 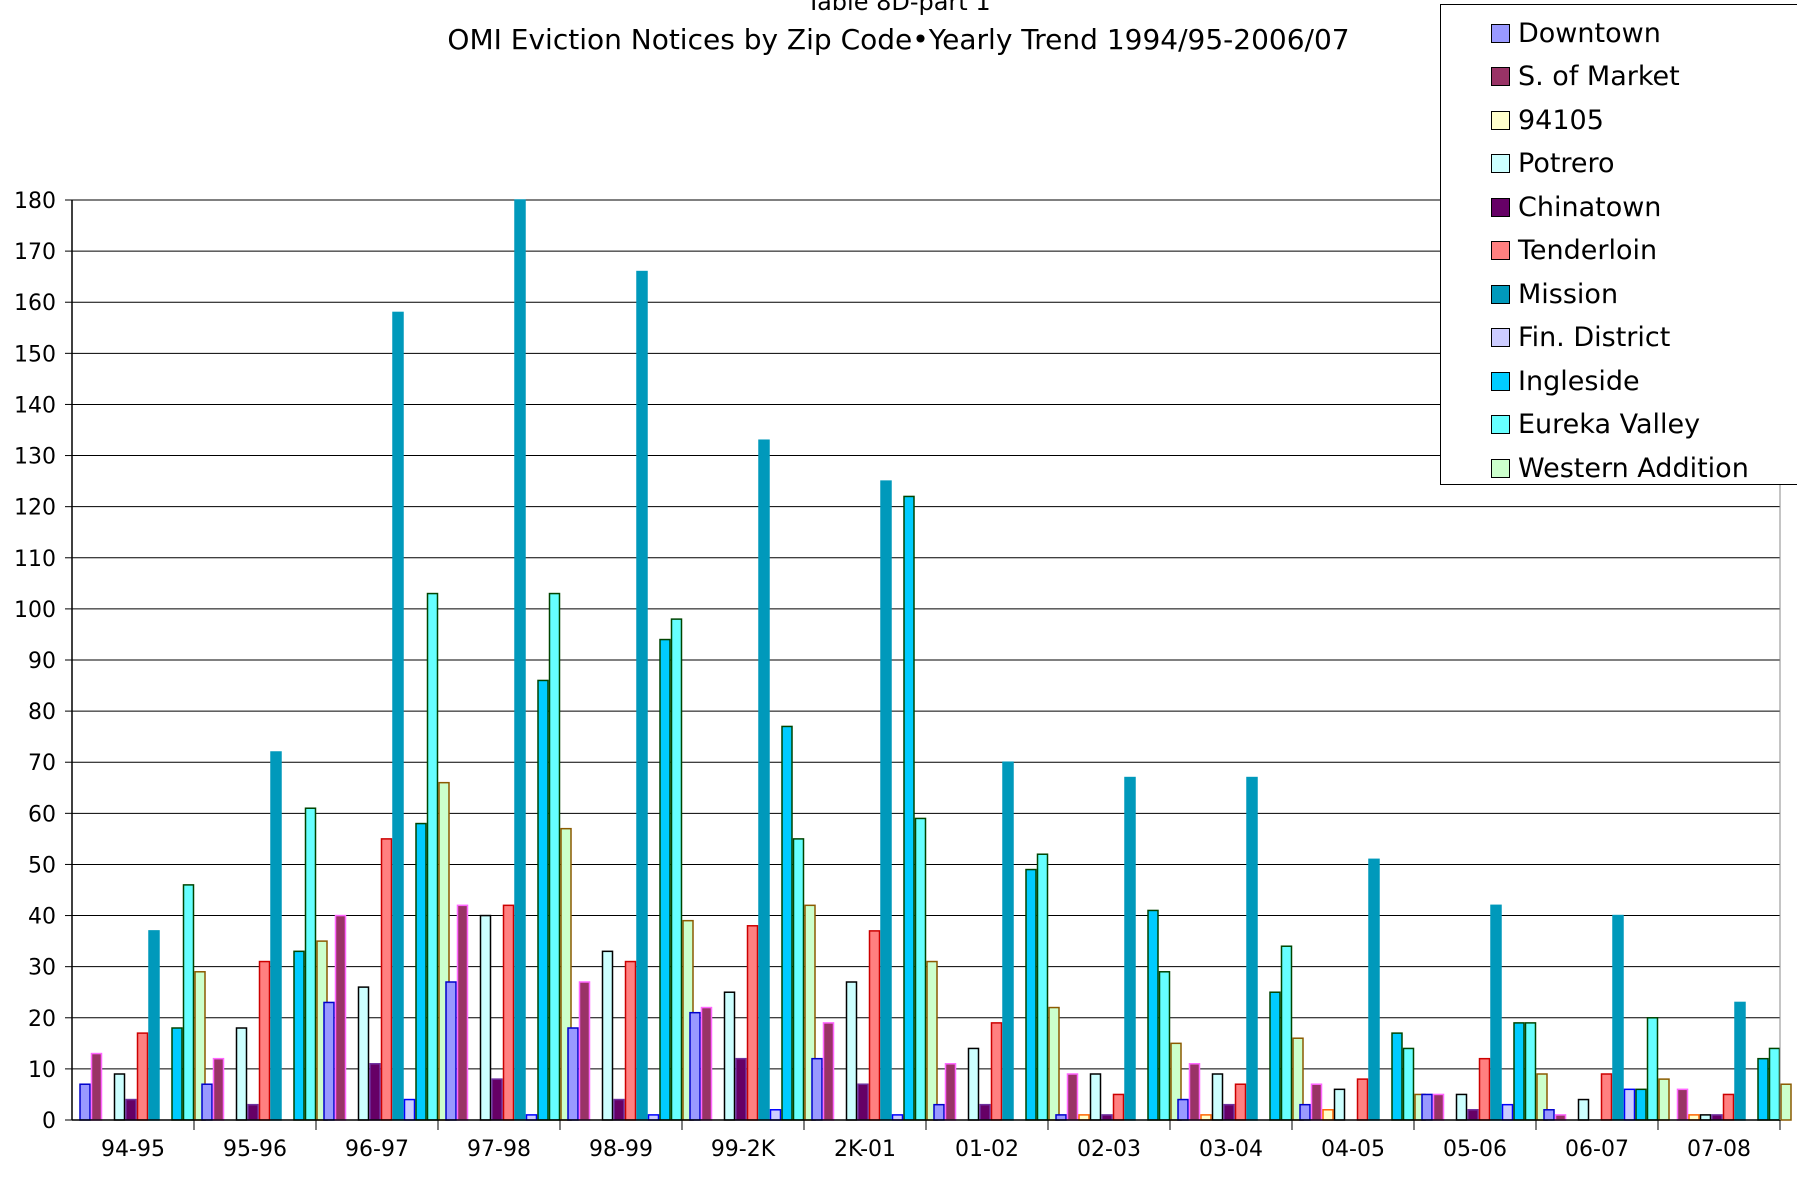 I want to click on y-tick-label: 30, so click(x=42, y=968).